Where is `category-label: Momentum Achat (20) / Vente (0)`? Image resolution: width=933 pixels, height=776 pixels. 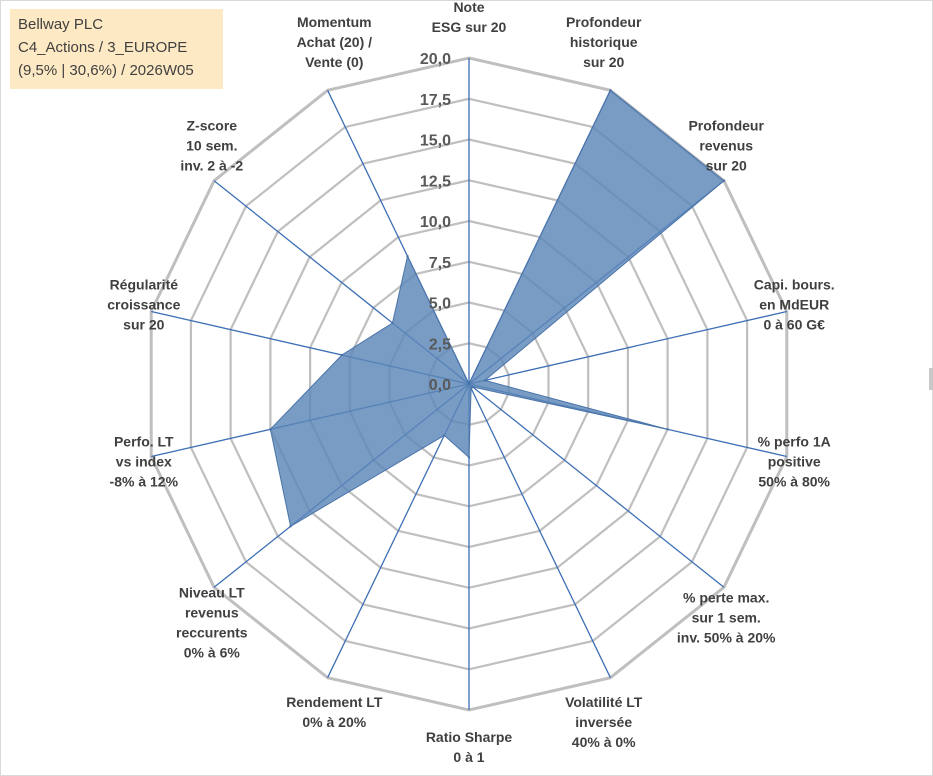
category-label: Momentum Achat (20) / Vente (0) is located at coordinates (335, 42).